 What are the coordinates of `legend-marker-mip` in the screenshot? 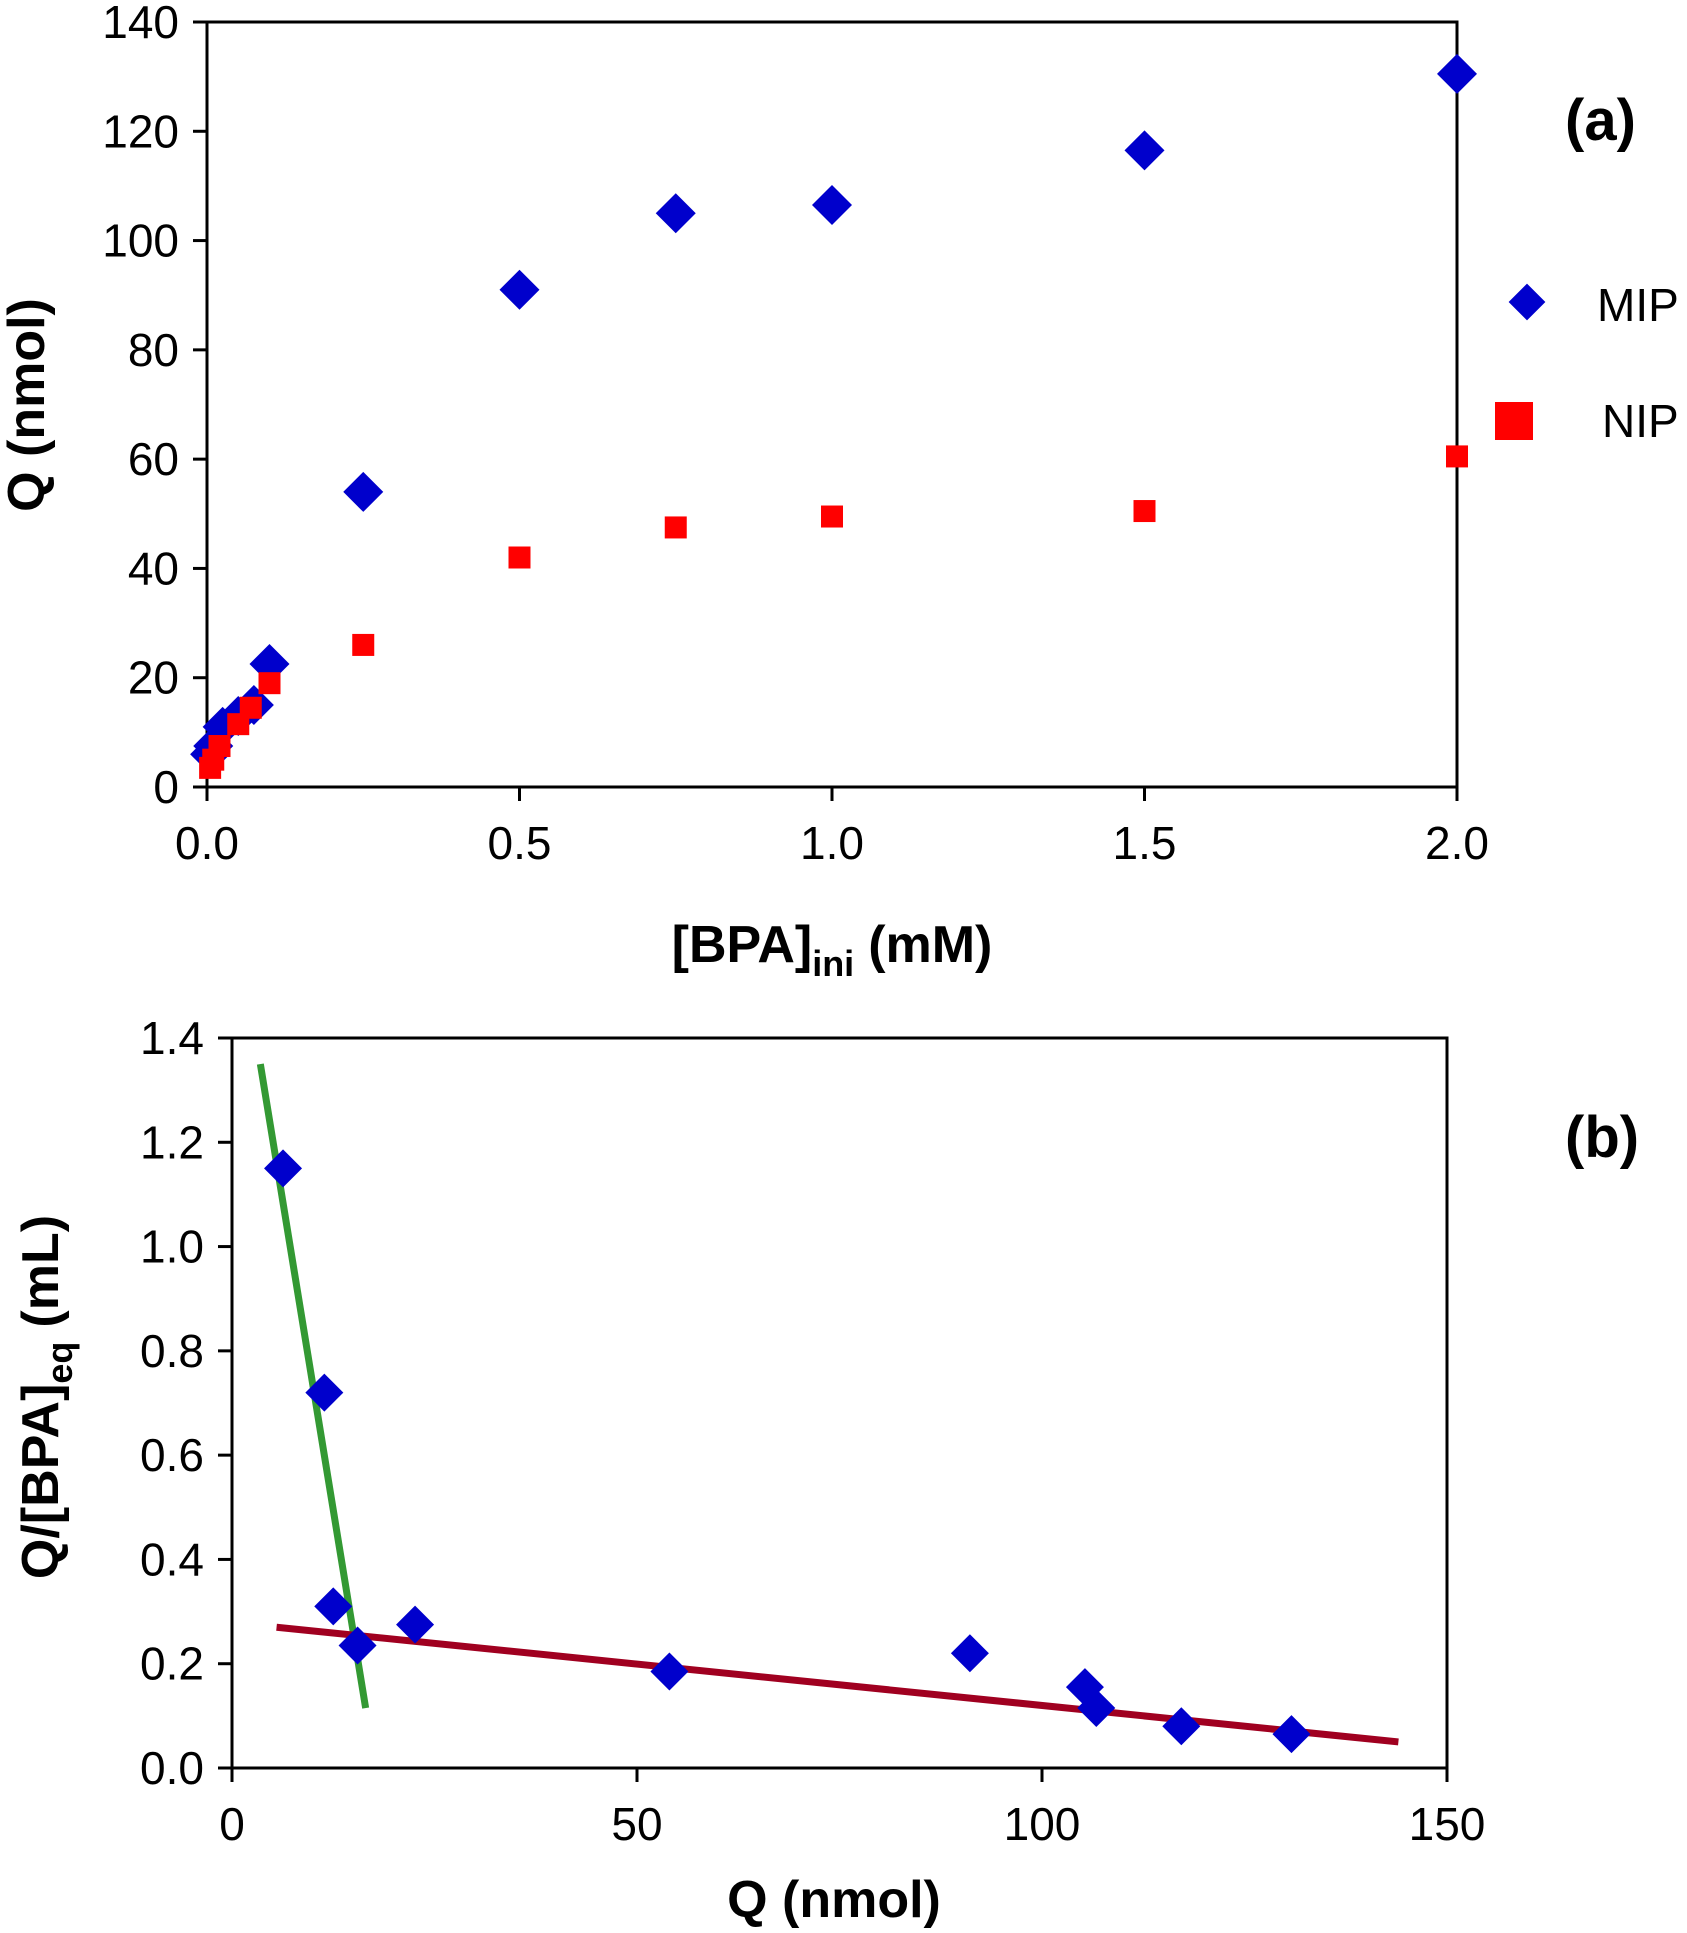 It's located at (1527, 302).